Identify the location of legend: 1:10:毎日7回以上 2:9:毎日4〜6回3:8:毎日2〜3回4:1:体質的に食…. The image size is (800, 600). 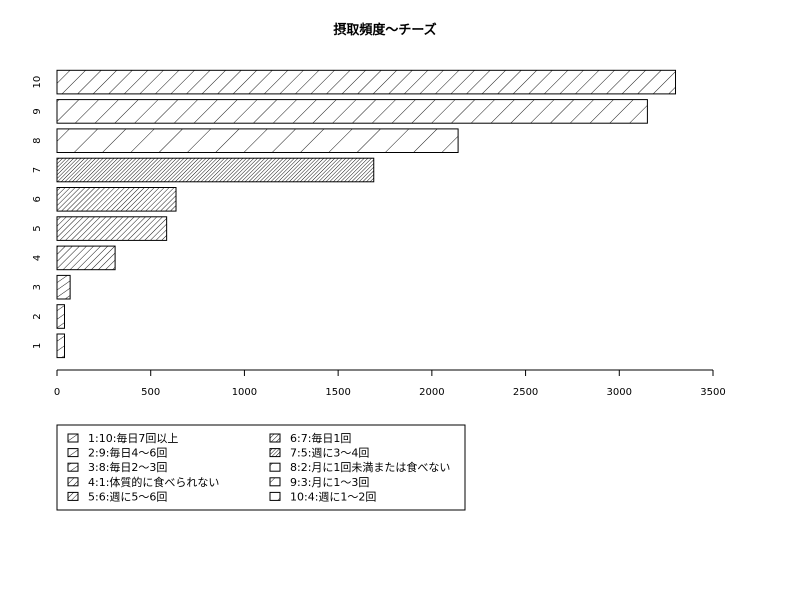
(261, 467).